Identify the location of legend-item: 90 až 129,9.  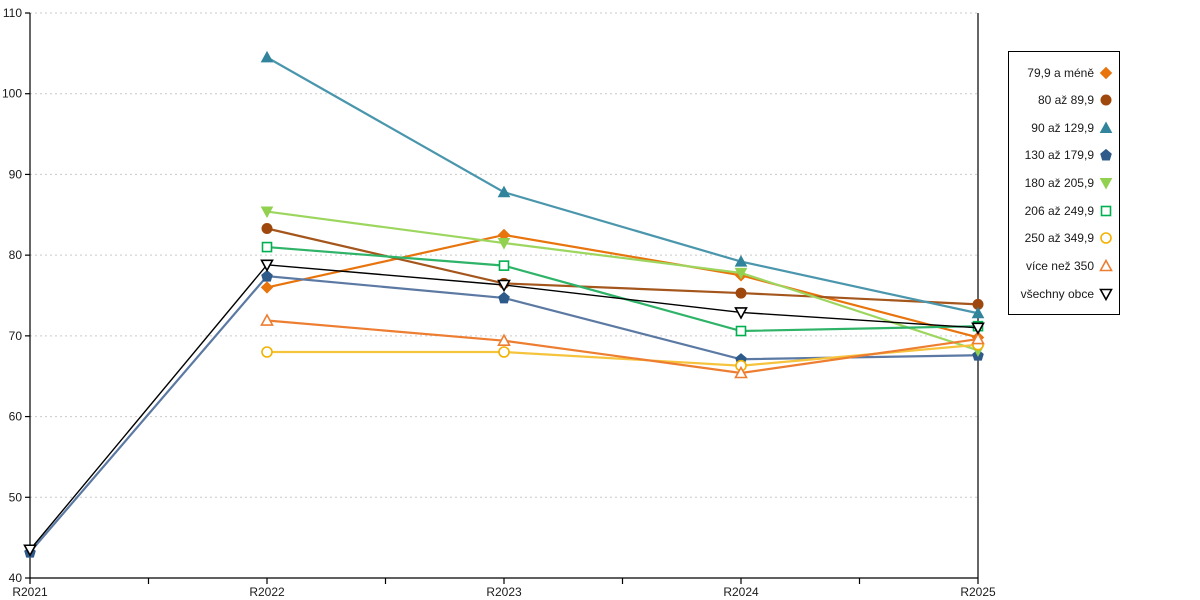
(1063, 127).